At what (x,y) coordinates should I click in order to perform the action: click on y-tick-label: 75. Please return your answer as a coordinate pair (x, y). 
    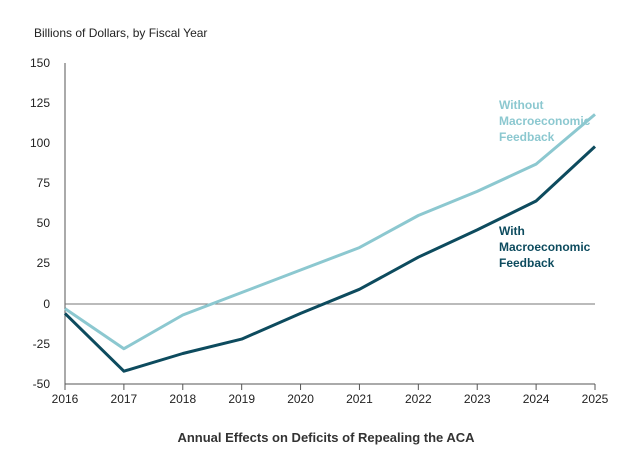
    Looking at the image, I should click on (44, 183).